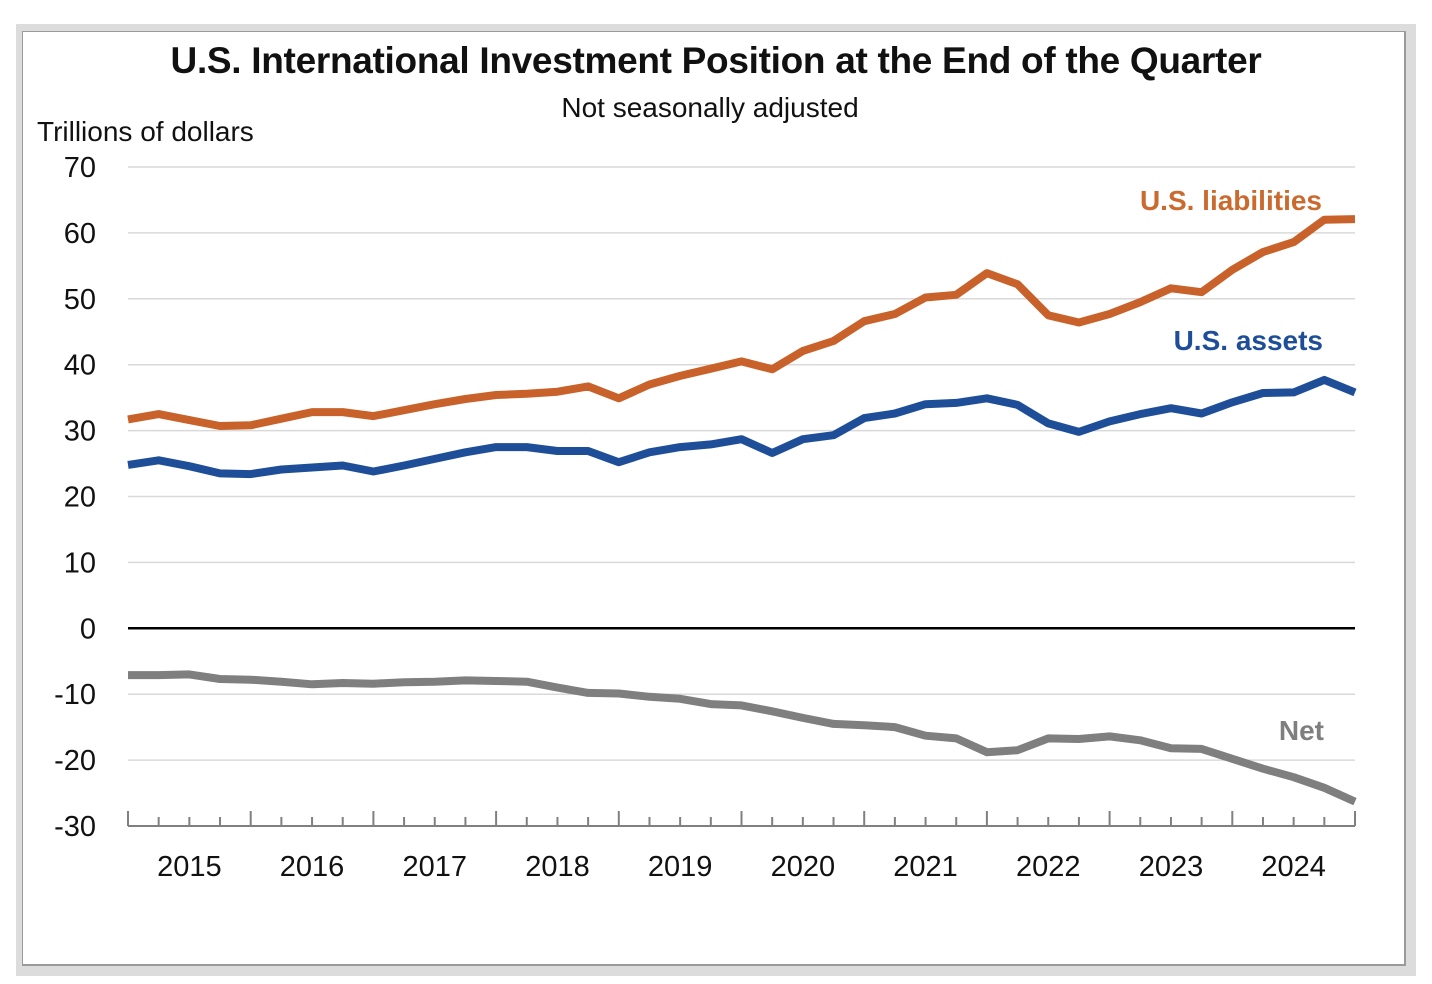  Describe the element at coordinates (925, 867) in the screenshot. I see `x-tick-label: 2021` at that location.